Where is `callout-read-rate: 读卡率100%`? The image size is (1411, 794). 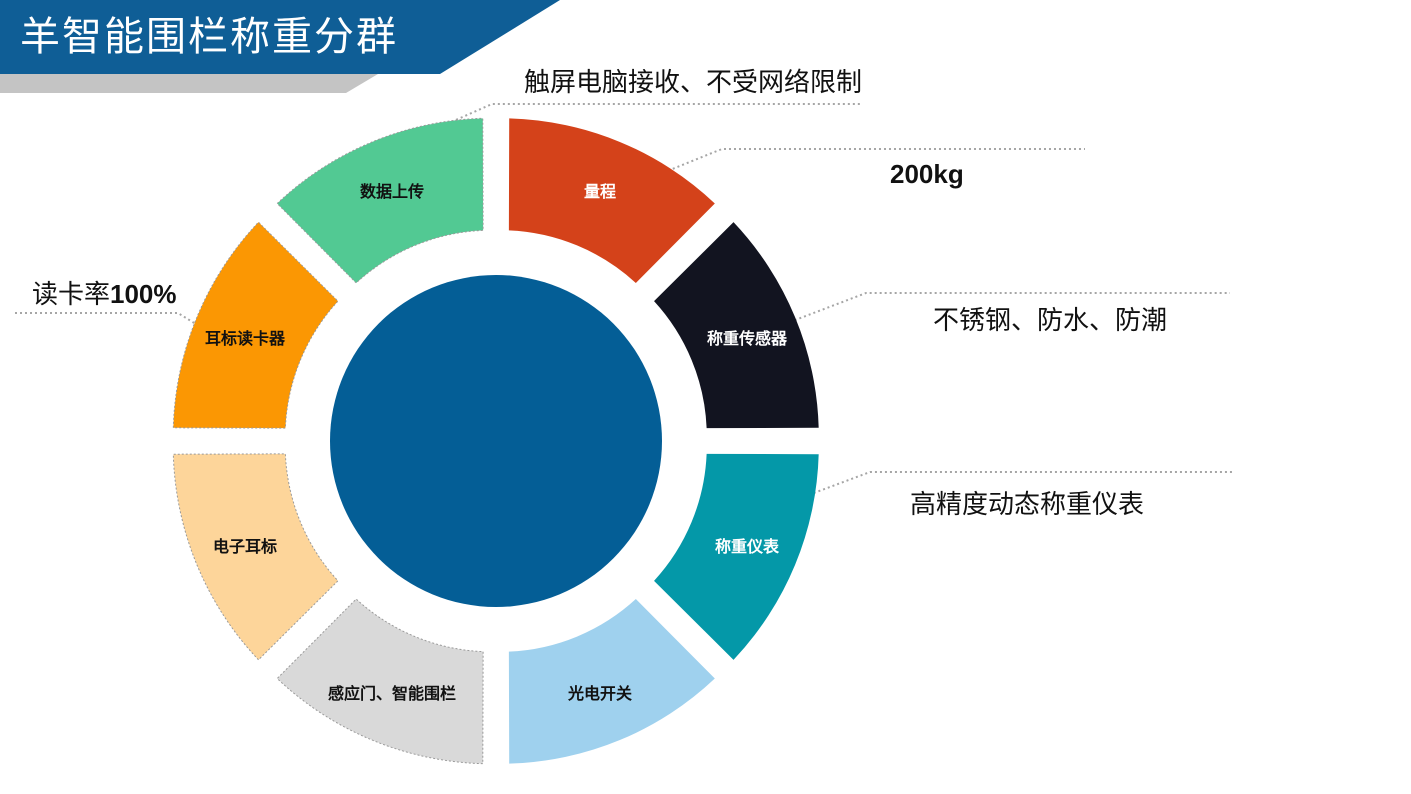
callout-read-rate: 读卡率100% is located at coordinates (104, 292).